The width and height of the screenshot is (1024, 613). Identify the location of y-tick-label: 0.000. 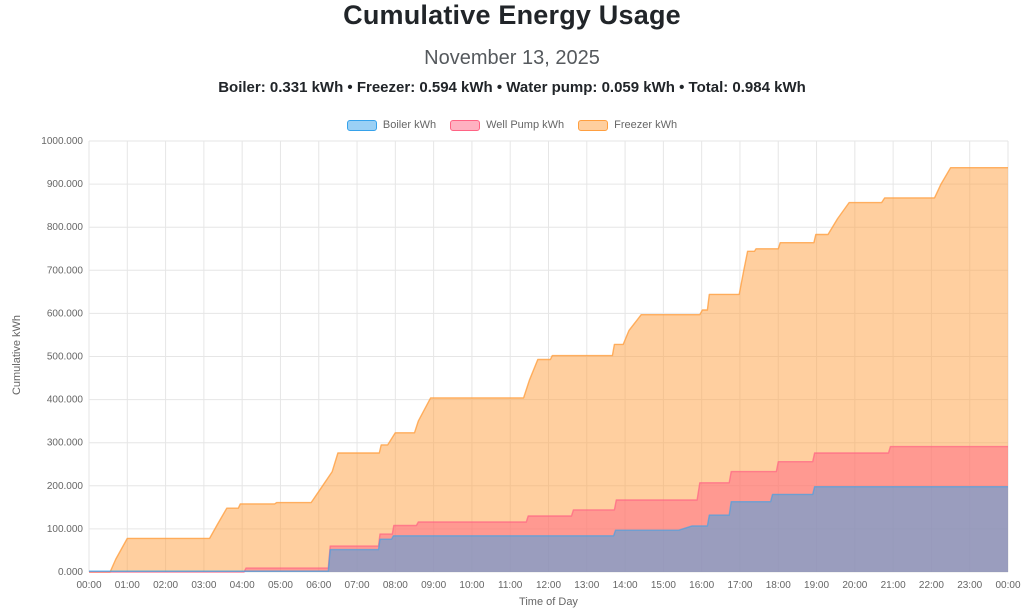
(70, 572).